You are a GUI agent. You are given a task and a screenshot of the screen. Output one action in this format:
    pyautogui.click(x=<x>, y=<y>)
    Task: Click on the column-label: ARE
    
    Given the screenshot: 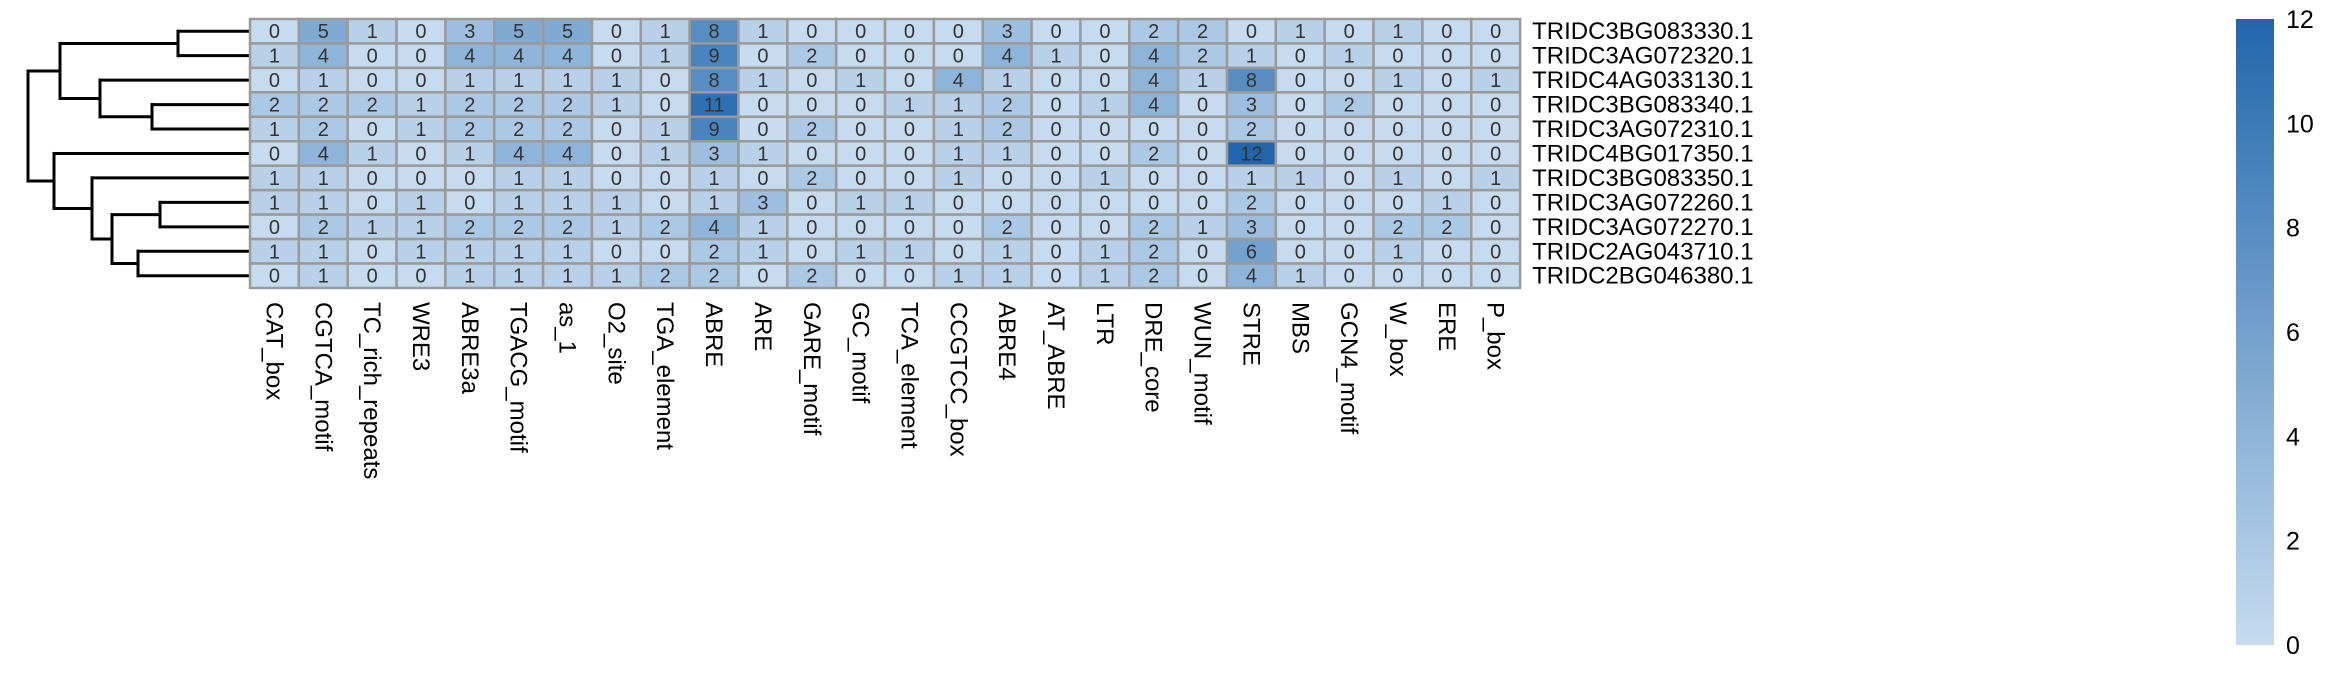 What is the action you would take?
    pyautogui.click(x=762, y=326)
    